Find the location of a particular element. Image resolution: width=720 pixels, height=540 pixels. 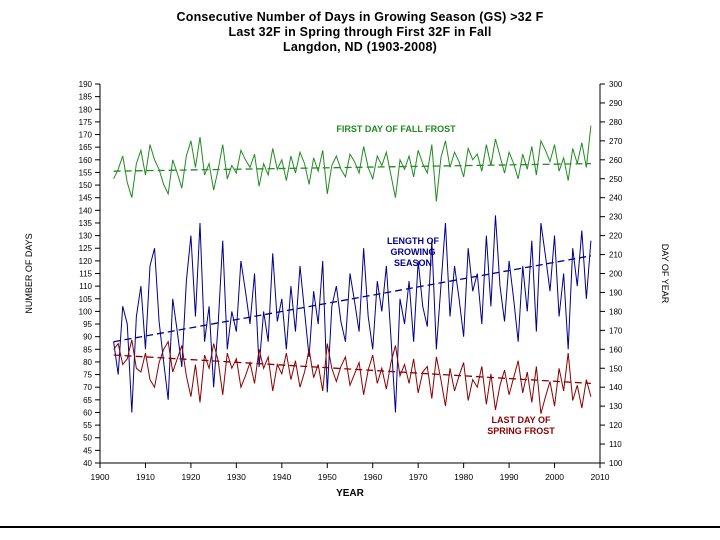

left-axis-tick-label: 45 is located at coordinates (87, 450).